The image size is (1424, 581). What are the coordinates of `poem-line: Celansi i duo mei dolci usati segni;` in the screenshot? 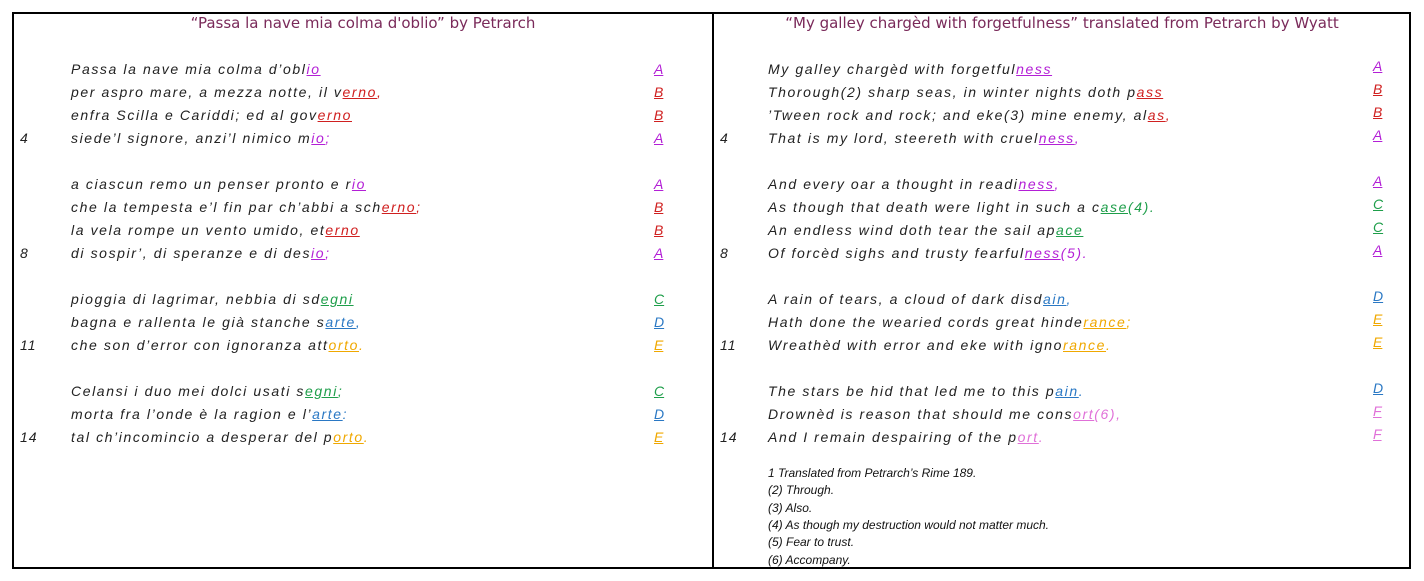 It's located at (207, 391).